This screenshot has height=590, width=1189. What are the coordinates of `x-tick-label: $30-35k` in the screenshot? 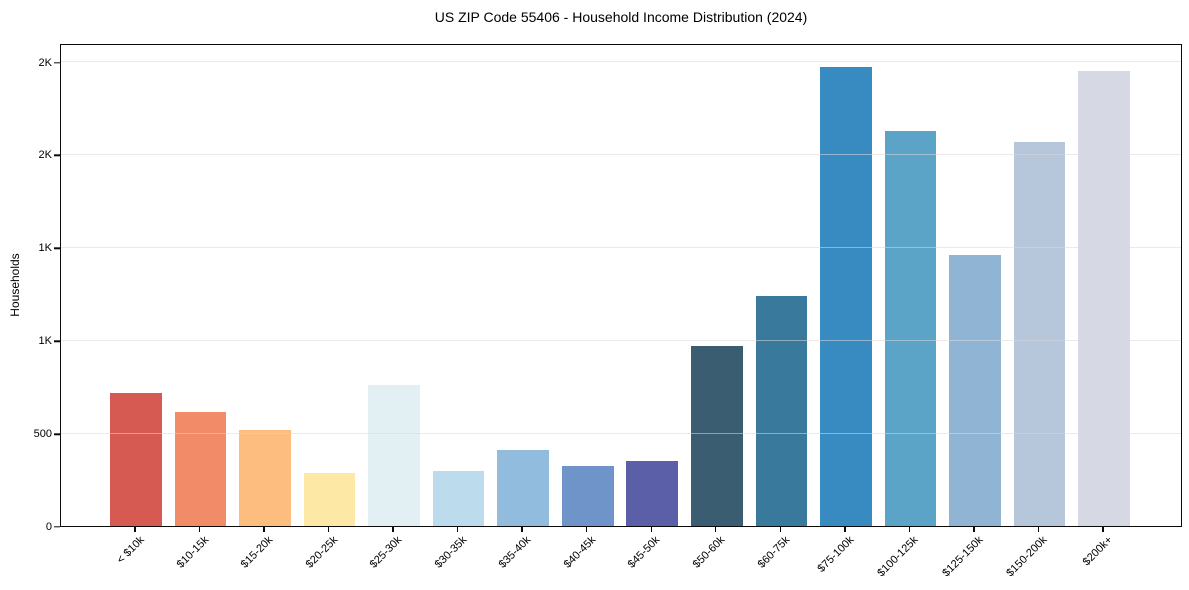 It's located at (451, 552).